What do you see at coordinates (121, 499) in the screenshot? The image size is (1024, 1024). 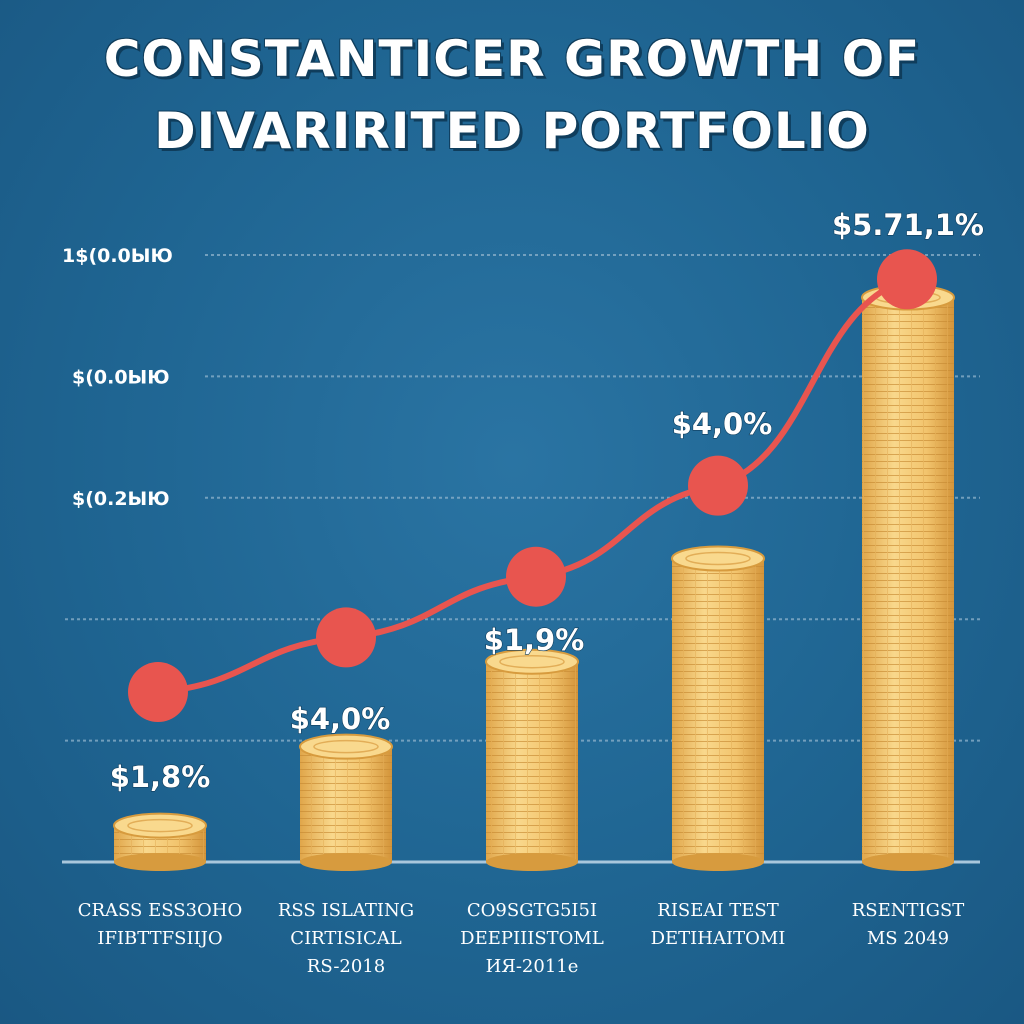 I see `y-tick-label: $(0.2ЫЮ` at bounding box center [121, 499].